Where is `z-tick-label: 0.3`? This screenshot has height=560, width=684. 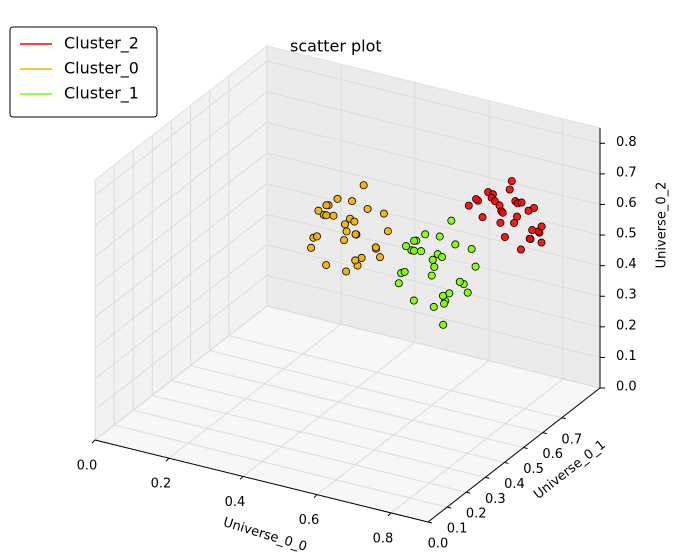
z-tick-label: 0.3 is located at coordinates (626, 295).